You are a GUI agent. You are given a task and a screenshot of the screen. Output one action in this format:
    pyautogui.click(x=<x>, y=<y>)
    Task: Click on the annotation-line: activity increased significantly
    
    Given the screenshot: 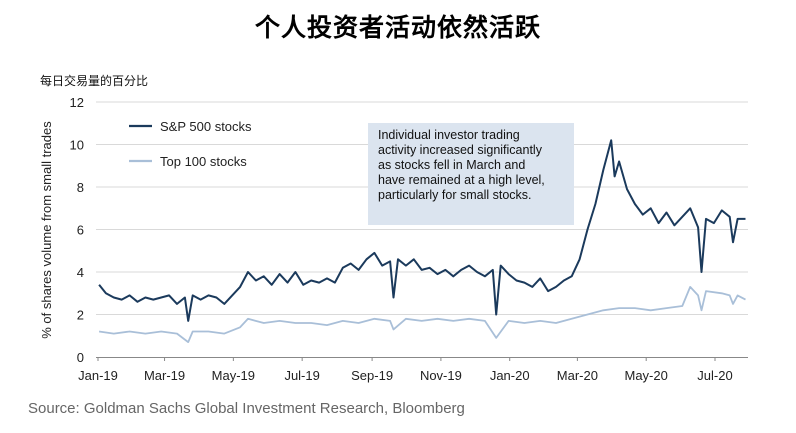 What is the action you would take?
    pyautogui.click(x=460, y=150)
    